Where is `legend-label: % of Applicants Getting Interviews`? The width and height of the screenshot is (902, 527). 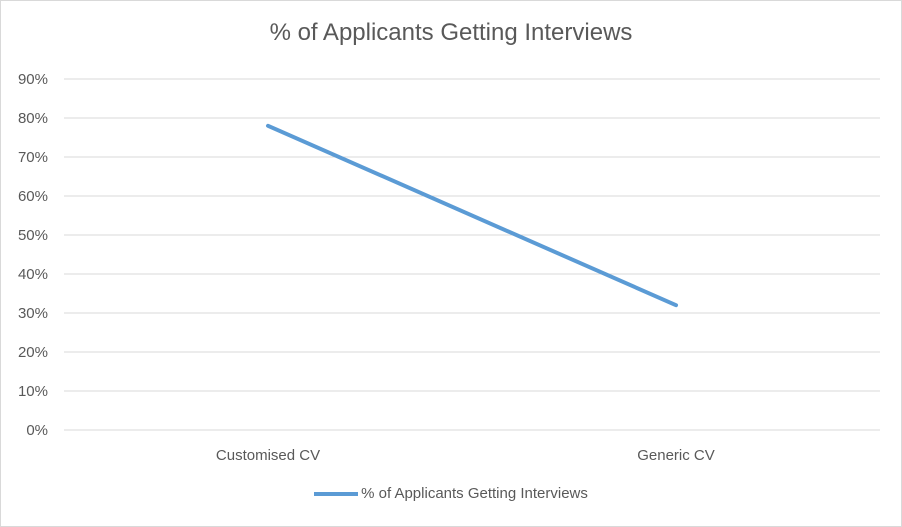
legend-label: % of Applicants Getting Interviews is located at coordinates (474, 493).